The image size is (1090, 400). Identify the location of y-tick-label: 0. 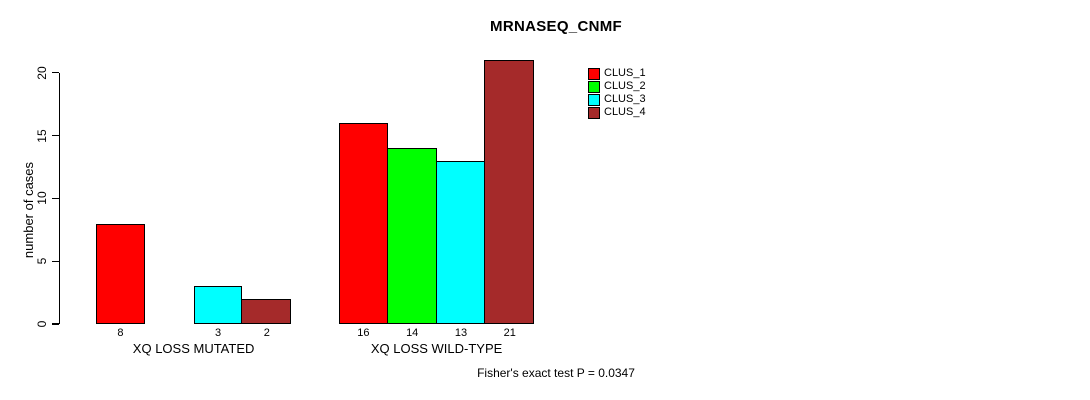
(42, 324).